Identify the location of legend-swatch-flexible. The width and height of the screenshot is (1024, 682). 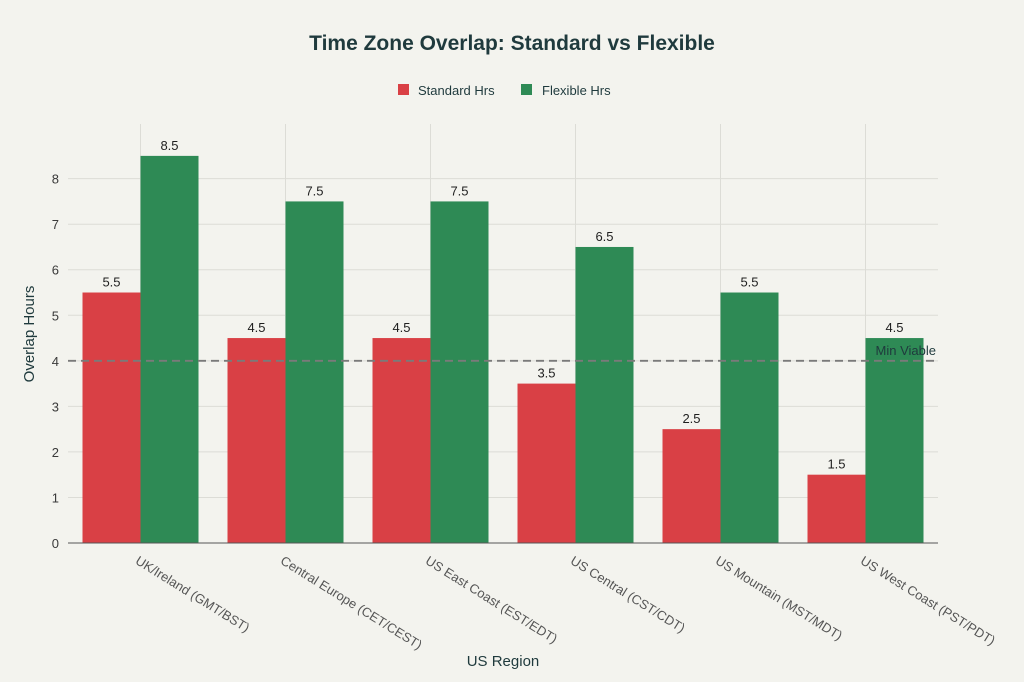
(526, 89).